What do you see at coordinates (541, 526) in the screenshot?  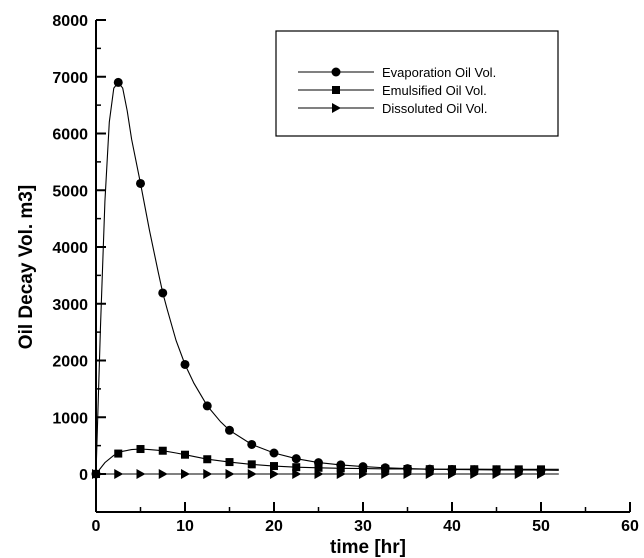 I see `x-tick-label: 50` at bounding box center [541, 526].